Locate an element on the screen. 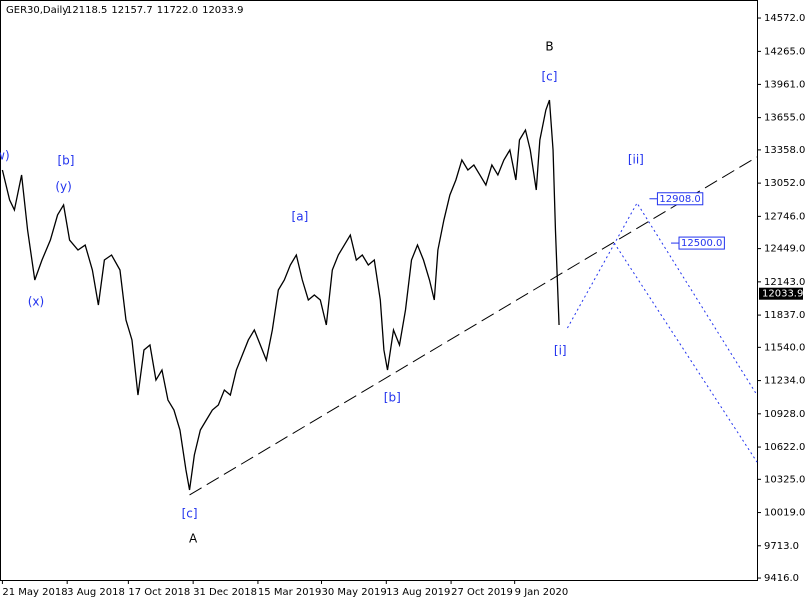 This screenshot has height=603, width=806. wave-label: (x) is located at coordinates (36, 301).